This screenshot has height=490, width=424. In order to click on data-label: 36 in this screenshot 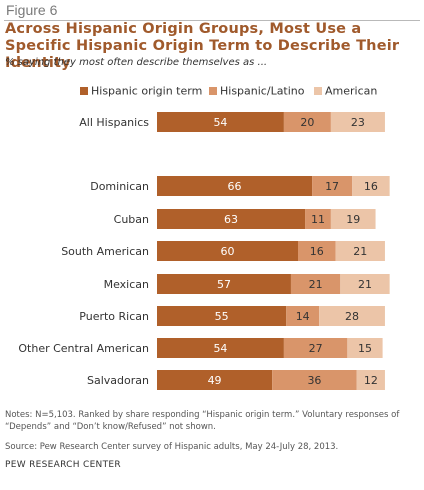, I will do `click(314, 380)`.